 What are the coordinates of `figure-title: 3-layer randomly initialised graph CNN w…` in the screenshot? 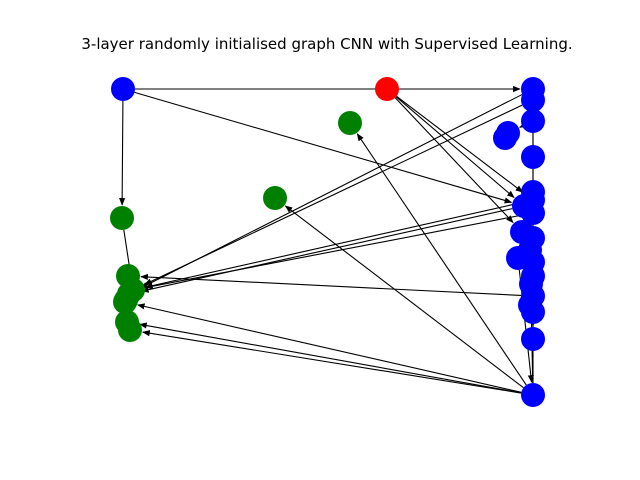 It's located at (326, 44).